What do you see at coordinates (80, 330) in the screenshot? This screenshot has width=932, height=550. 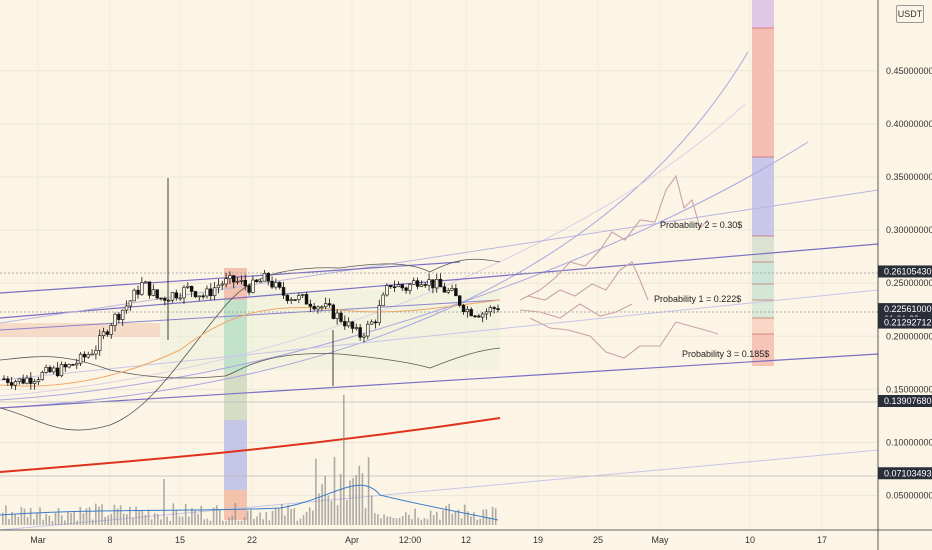 I see `supply-zone` at bounding box center [80, 330].